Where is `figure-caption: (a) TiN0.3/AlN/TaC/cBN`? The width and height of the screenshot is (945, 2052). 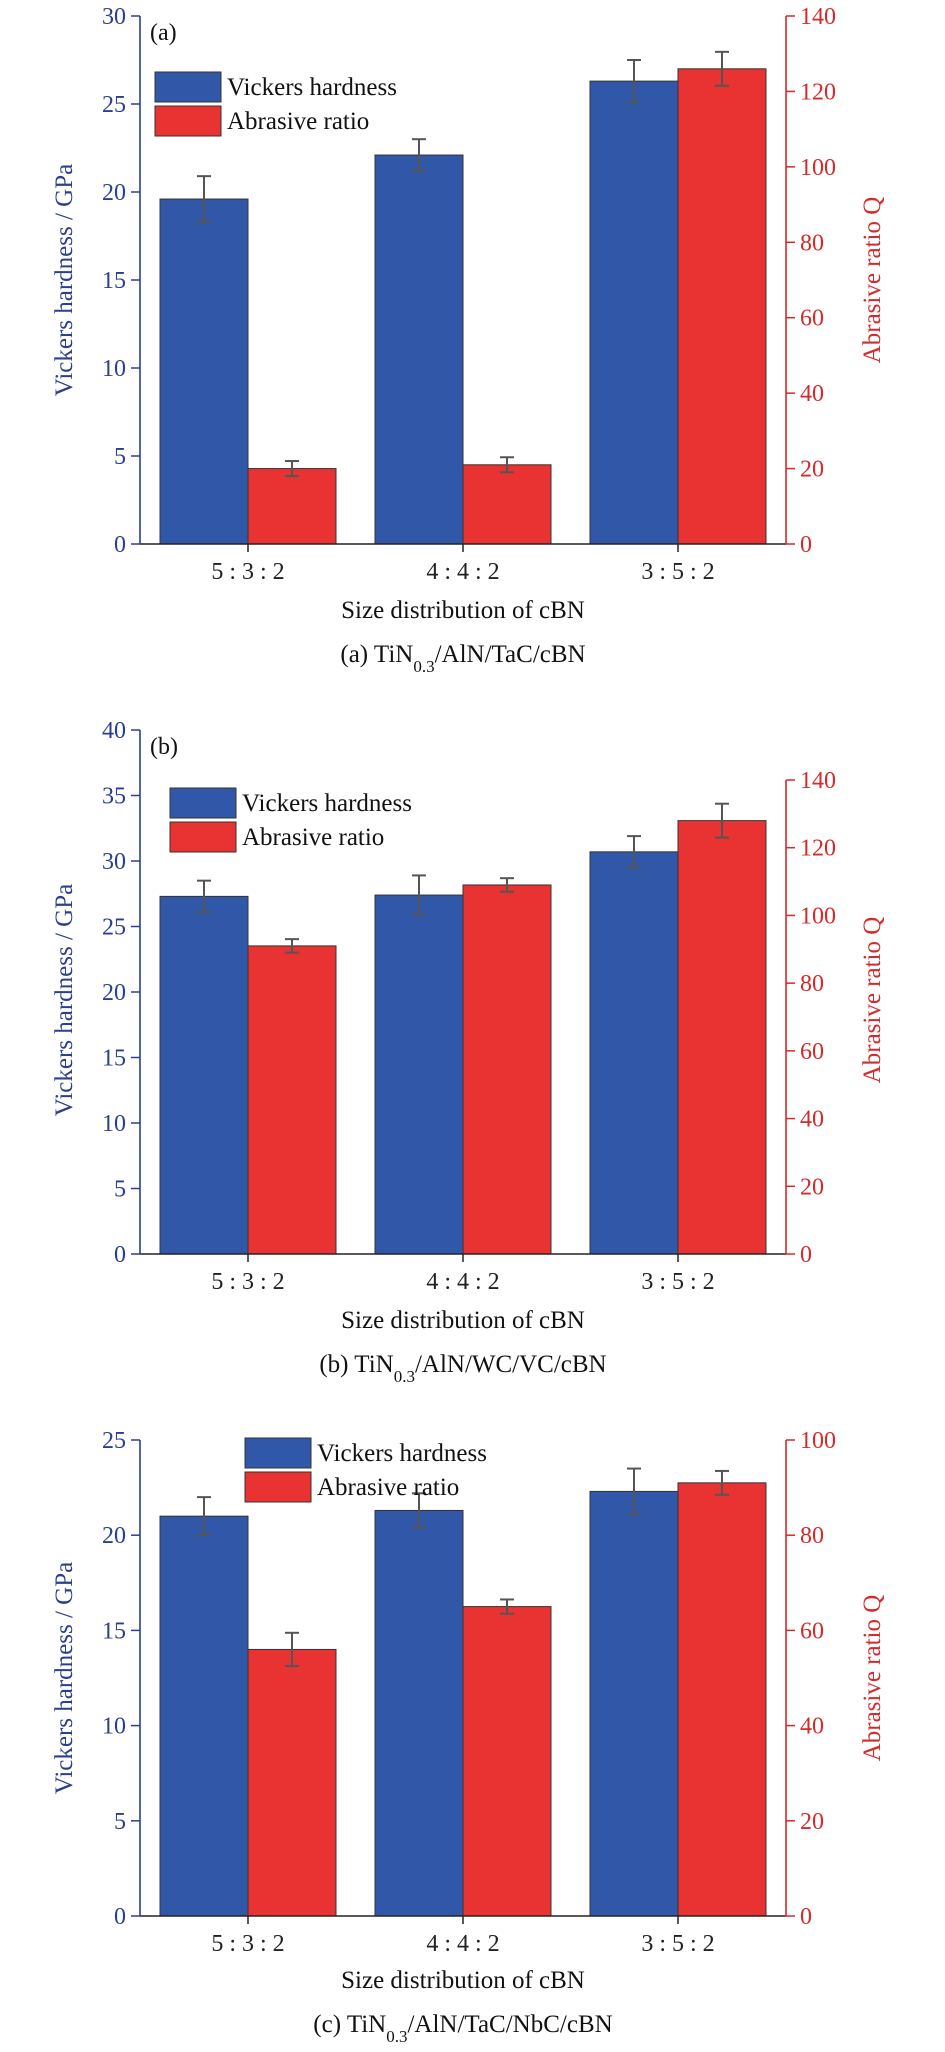
figure-caption: (a) TiN0.3/AlN/TaC/cBN is located at coordinates (462, 658).